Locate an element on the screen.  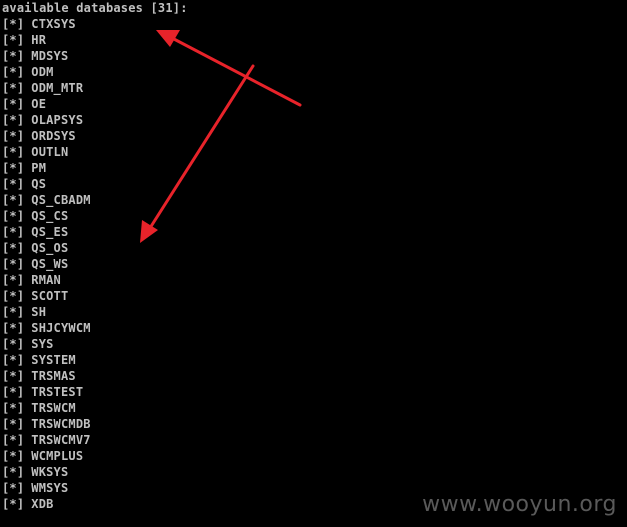
database-name: QS_CBADM is located at coordinates (61, 200).